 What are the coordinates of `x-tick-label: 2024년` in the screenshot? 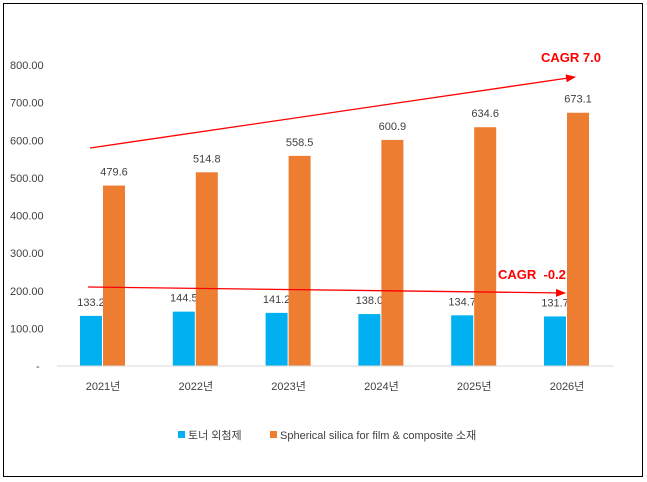 It's located at (381, 386).